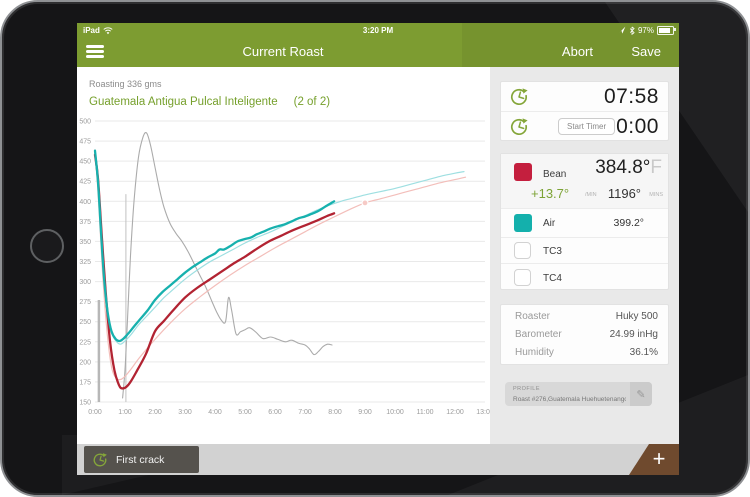 The image size is (750, 497). What do you see at coordinates (85, 362) in the screenshot?
I see `svg-text: 200` at bounding box center [85, 362].